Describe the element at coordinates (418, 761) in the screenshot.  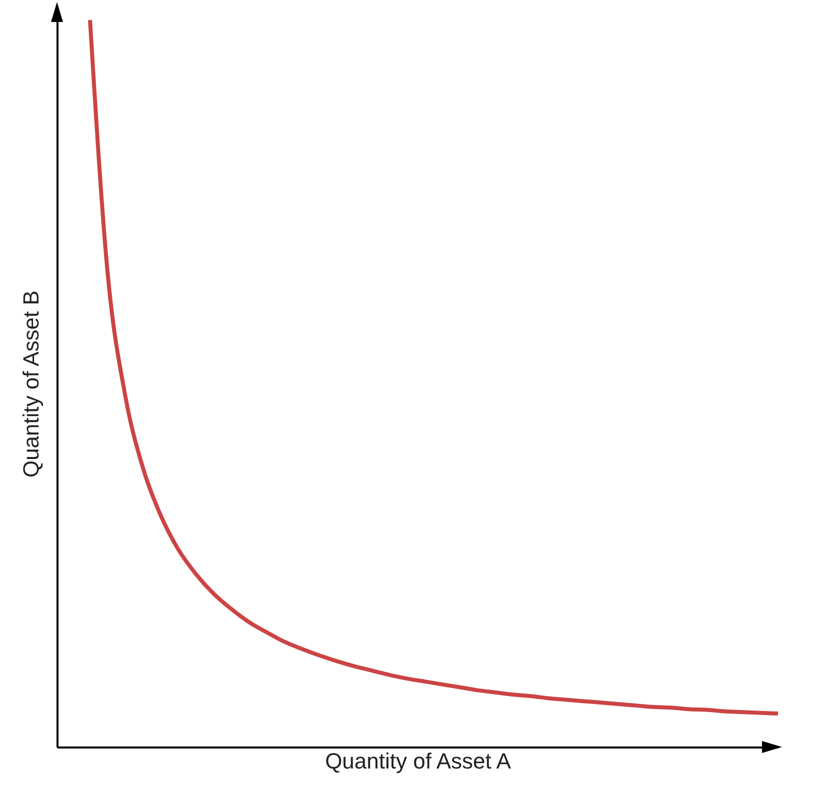
I see `x-axis-title: Quantity of Asset A` at that location.